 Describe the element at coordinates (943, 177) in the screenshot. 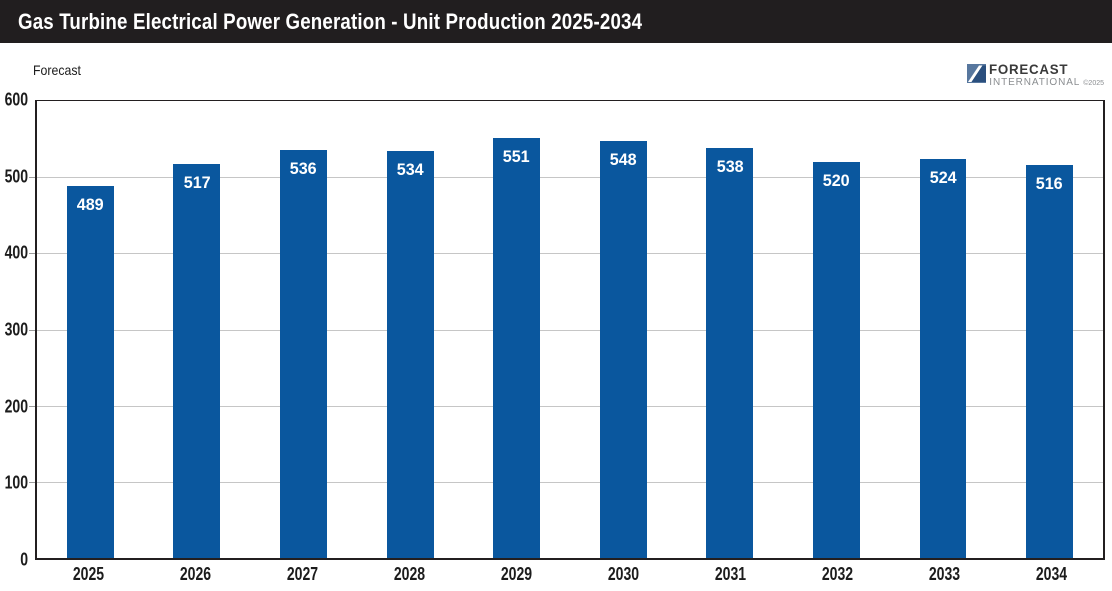

I see `bar-value-label-2033: 524` at that location.